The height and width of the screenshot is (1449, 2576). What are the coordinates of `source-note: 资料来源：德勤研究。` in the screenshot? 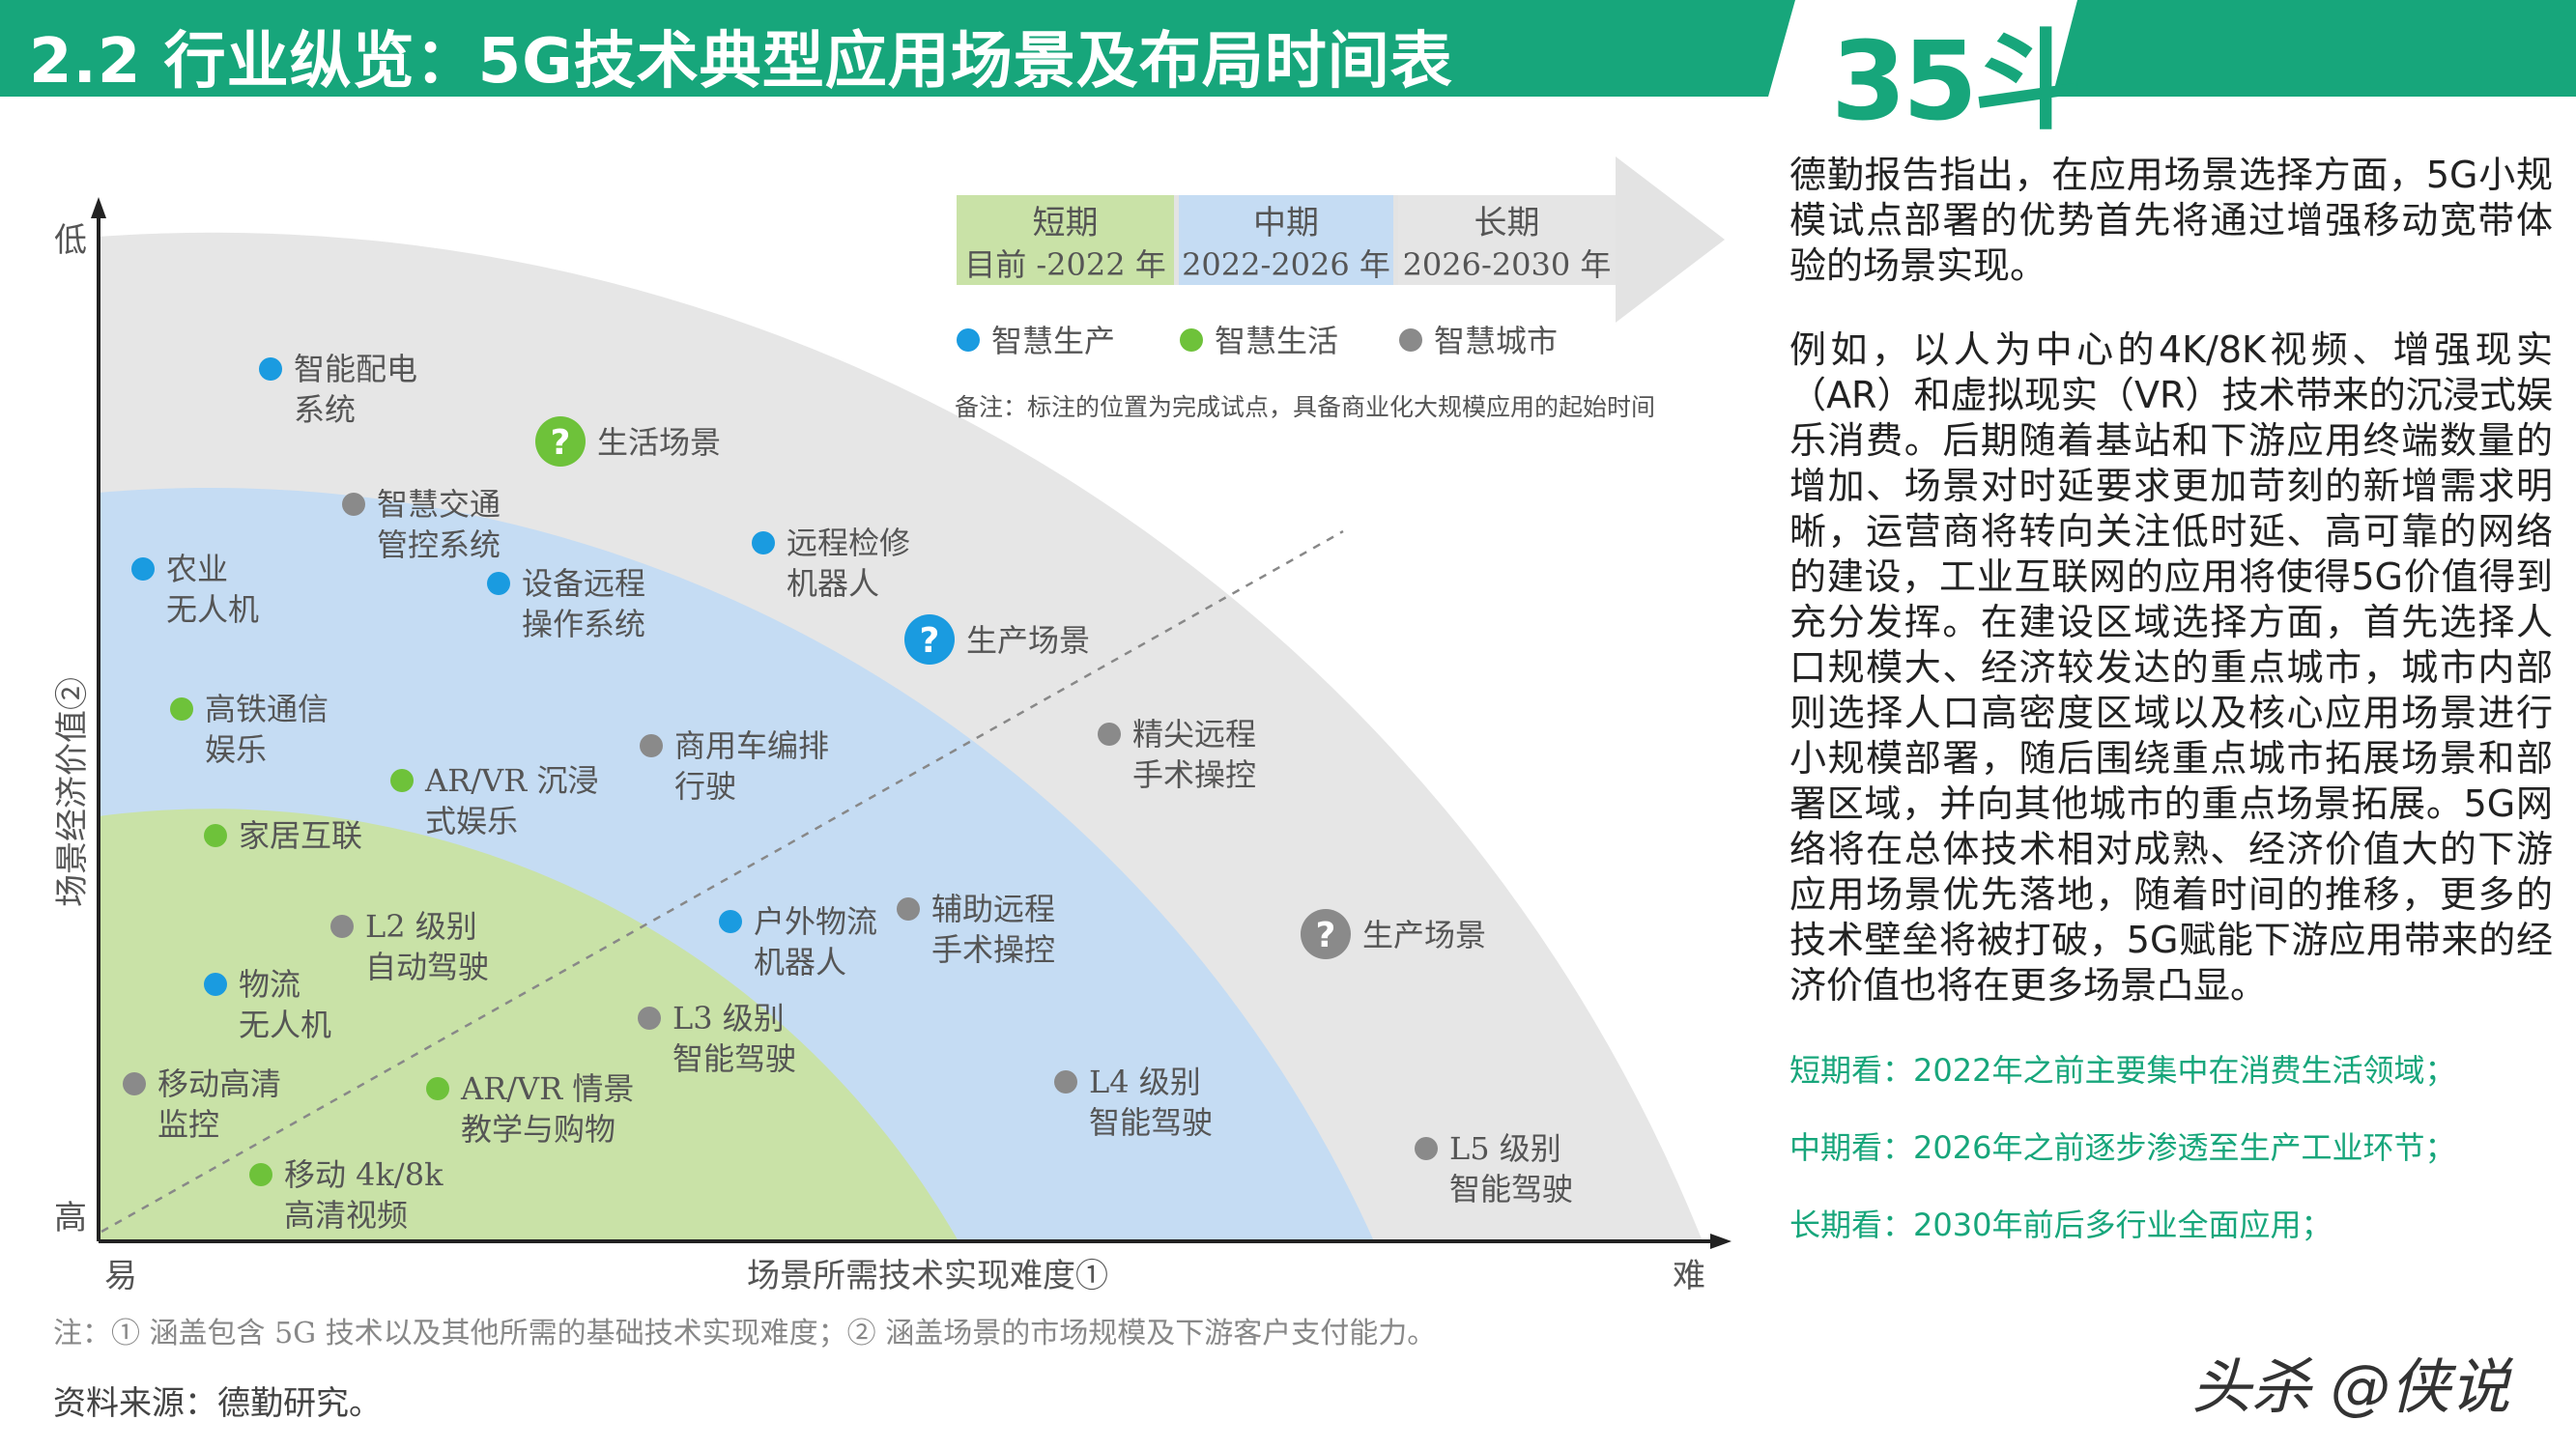 It's located at (218, 1403).